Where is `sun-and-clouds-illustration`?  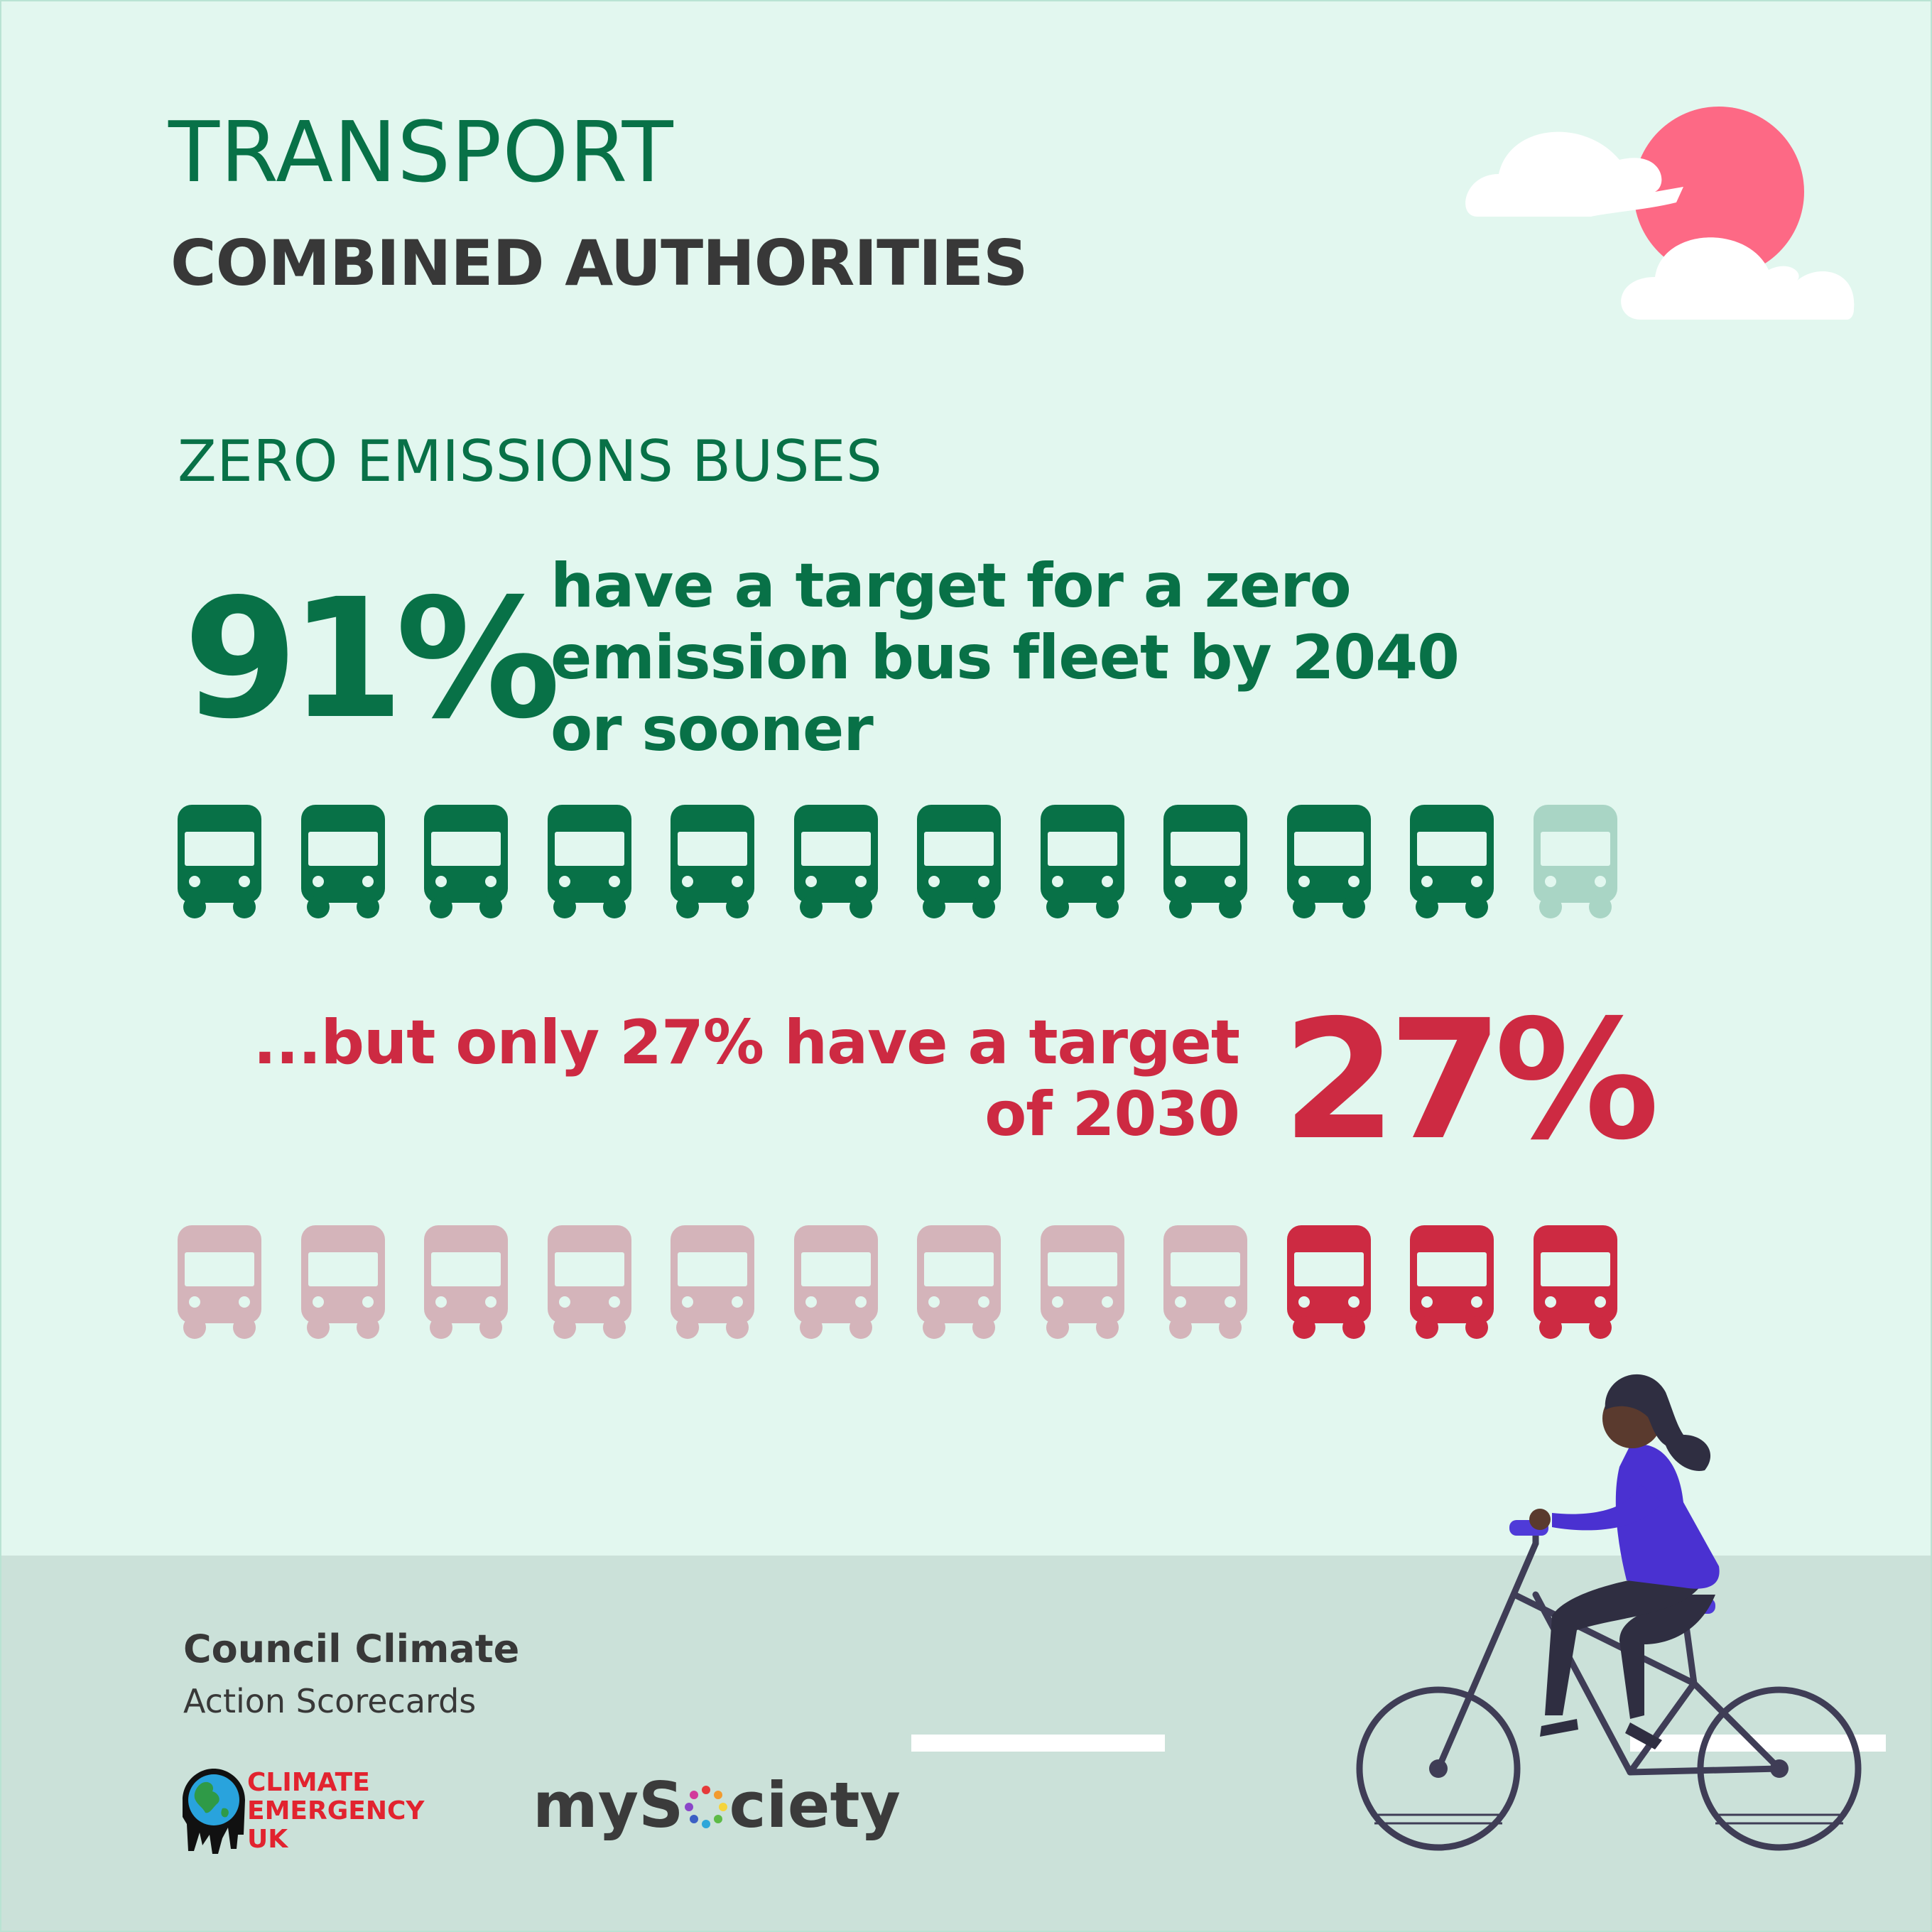 sun-and-clouds-illustration is located at coordinates (1660, 214).